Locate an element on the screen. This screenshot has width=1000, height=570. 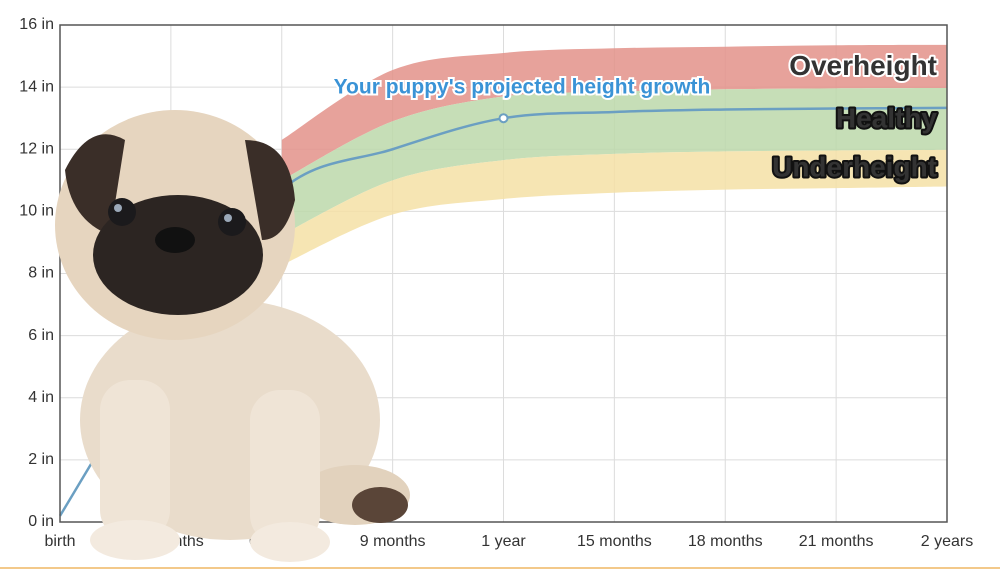
y-tick-label: 10 in is located at coordinates (36, 211).